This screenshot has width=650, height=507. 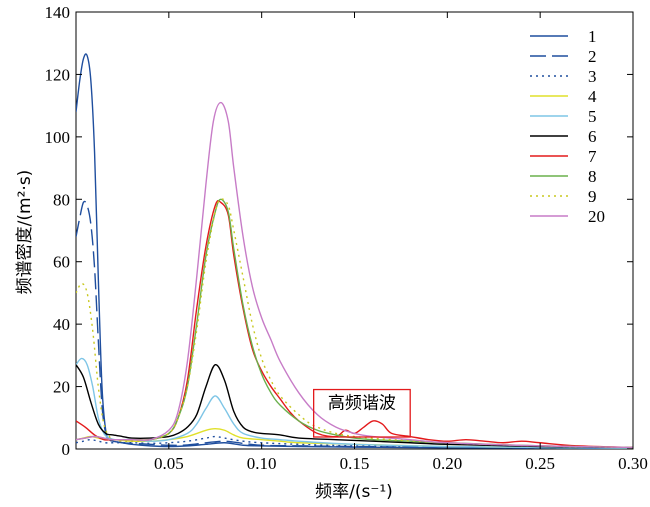 What do you see at coordinates (592, 56) in the screenshot?
I see `legend-label-2: 2` at bounding box center [592, 56].